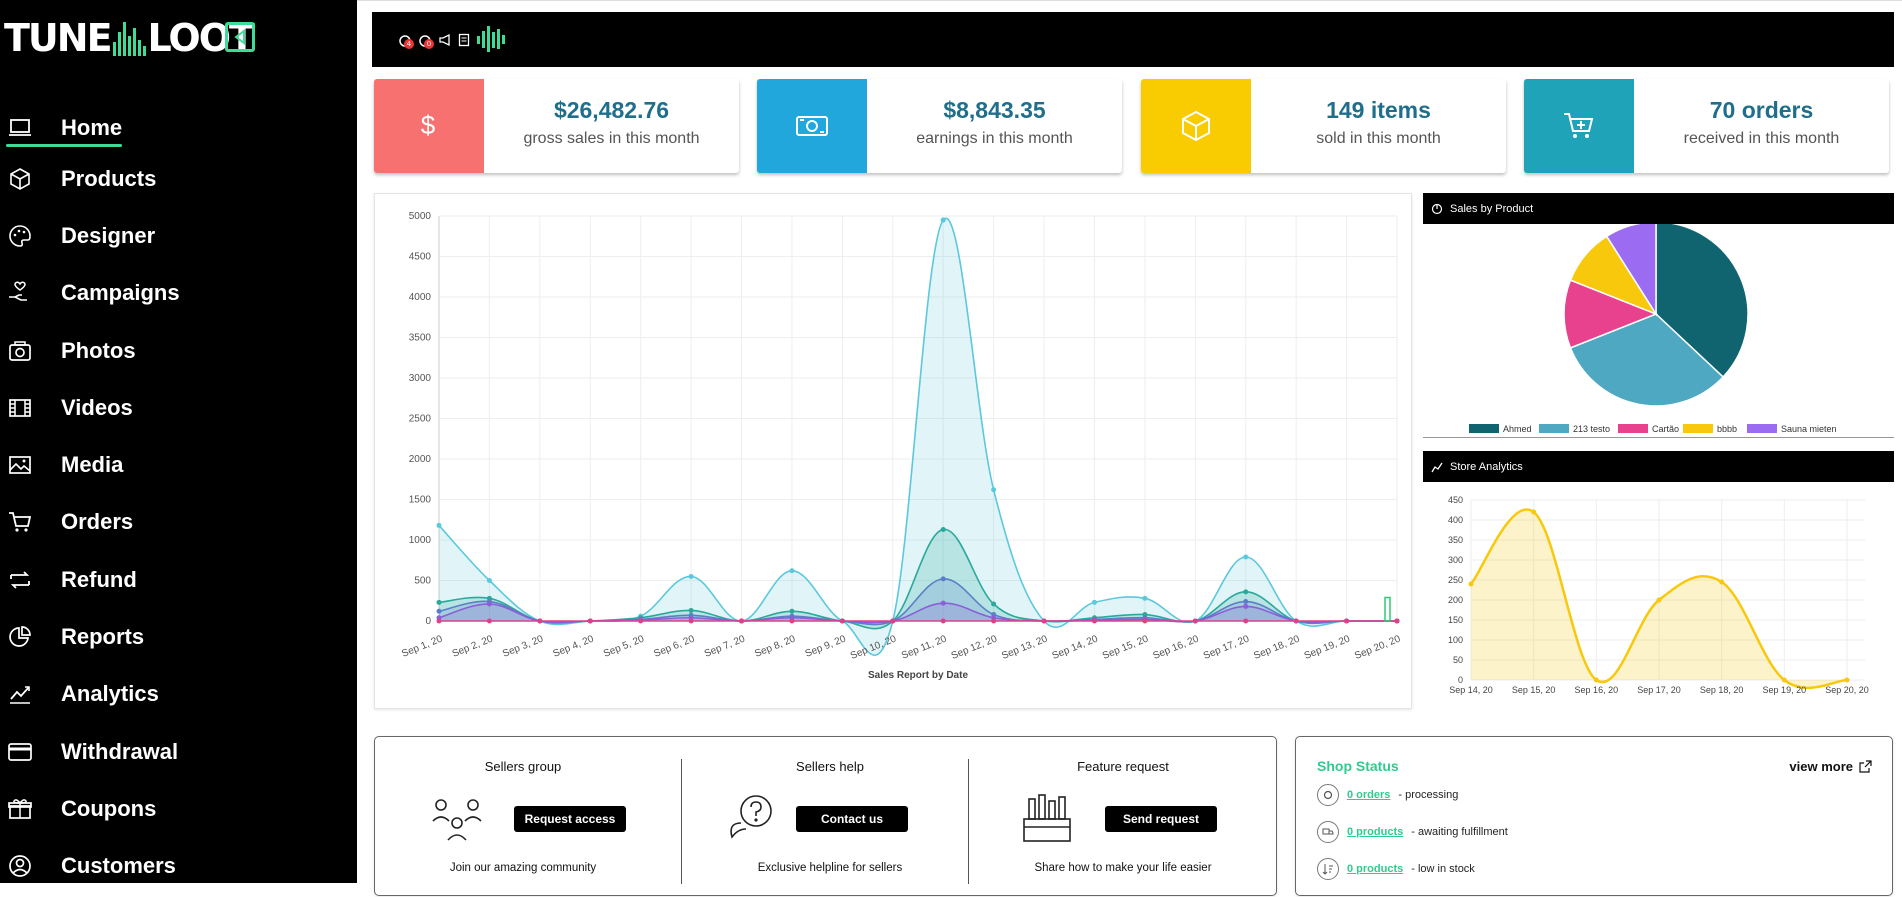 Image resolution: width=1902 pixels, height=897 pixels. Describe the element at coordinates (178, 808) in the screenshot. I see `sidebar-item-coupons: Coupons` at that location.